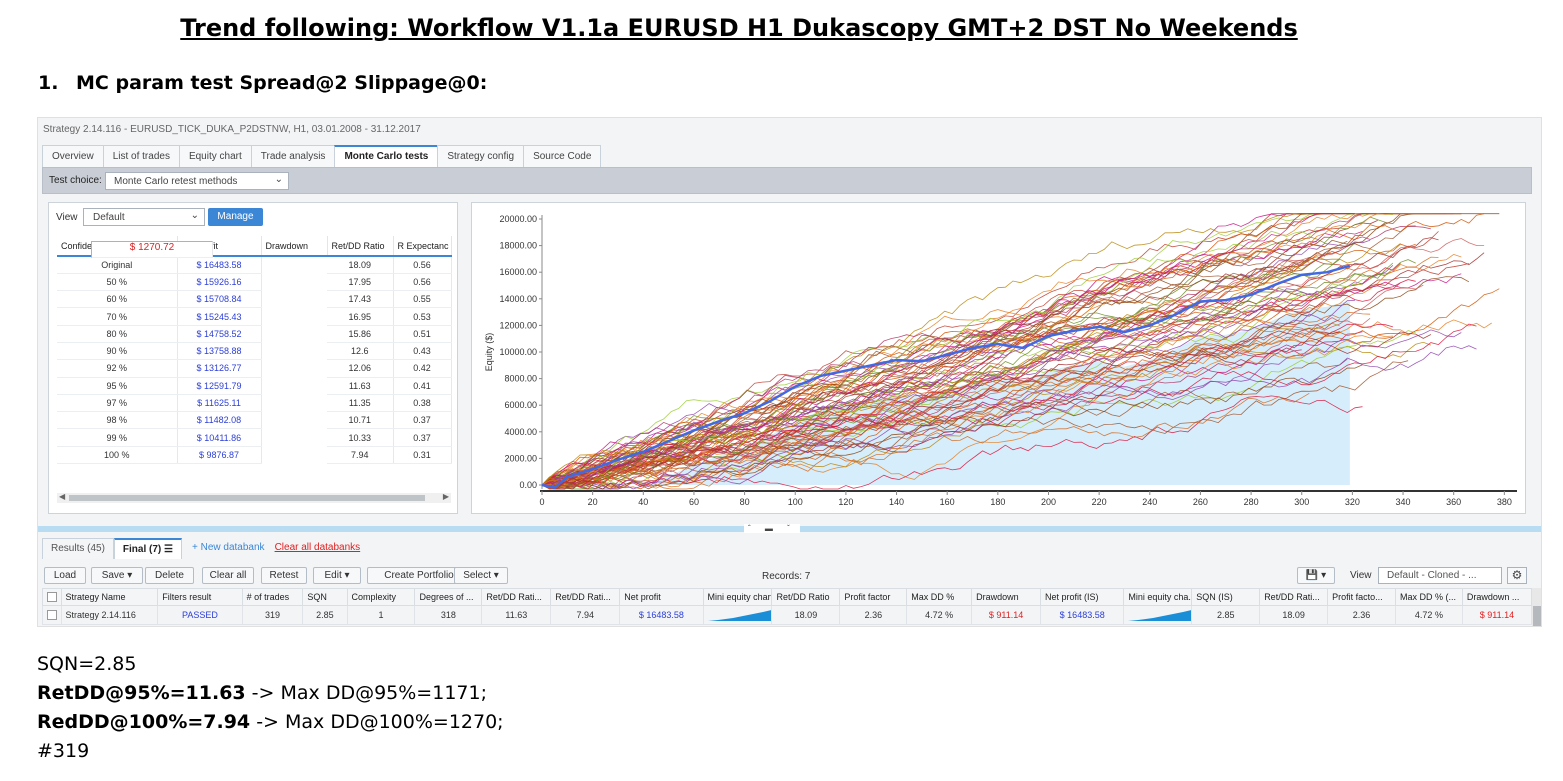 The width and height of the screenshot is (1563, 781). Describe the element at coordinates (845, 502) in the screenshot. I see `x-tick-label: 120` at that location.